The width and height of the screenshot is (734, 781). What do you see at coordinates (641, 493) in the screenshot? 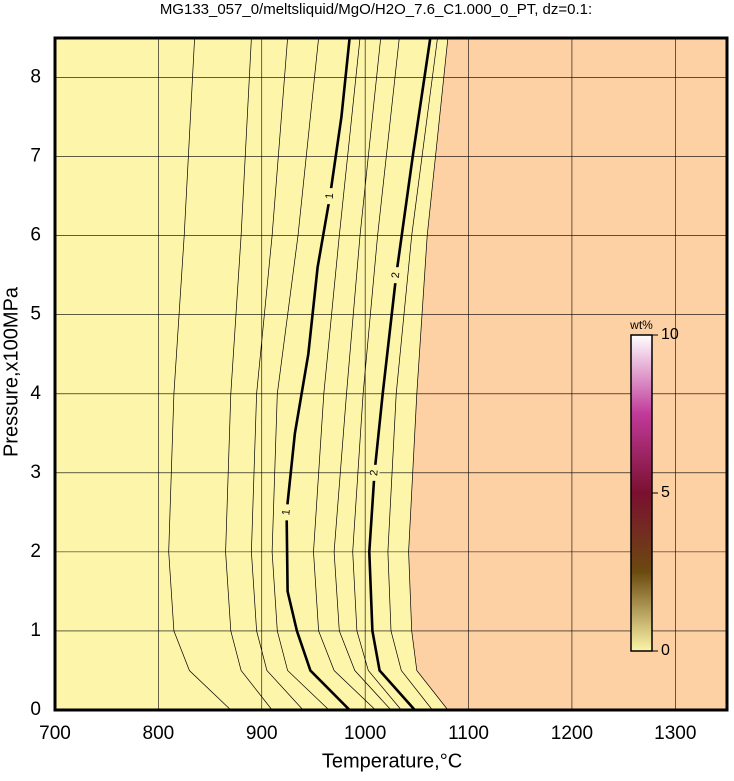
I see `colorbar` at bounding box center [641, 493].